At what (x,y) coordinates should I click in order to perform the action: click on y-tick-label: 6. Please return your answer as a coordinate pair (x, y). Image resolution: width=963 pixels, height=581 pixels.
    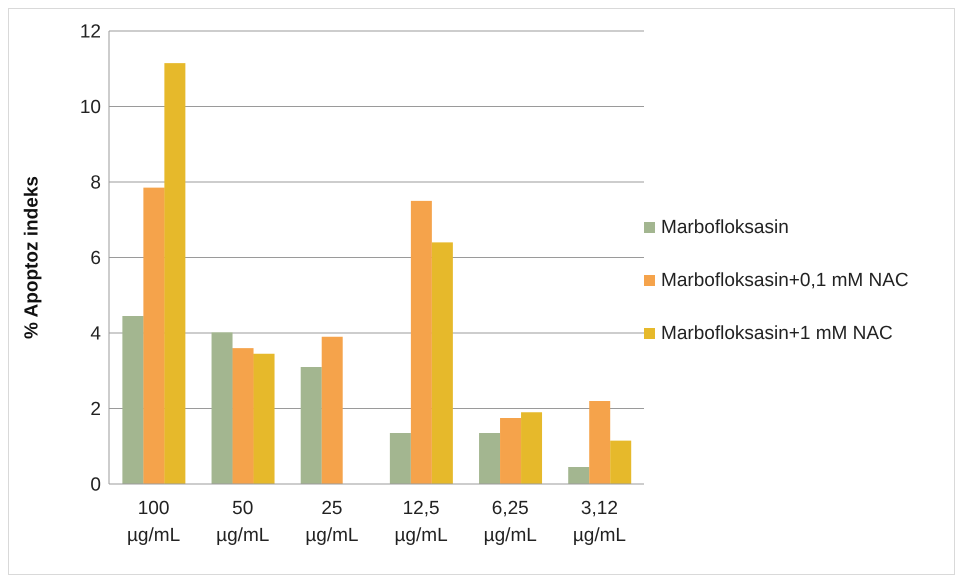
    Looking at the image, I should click on (95, 259).